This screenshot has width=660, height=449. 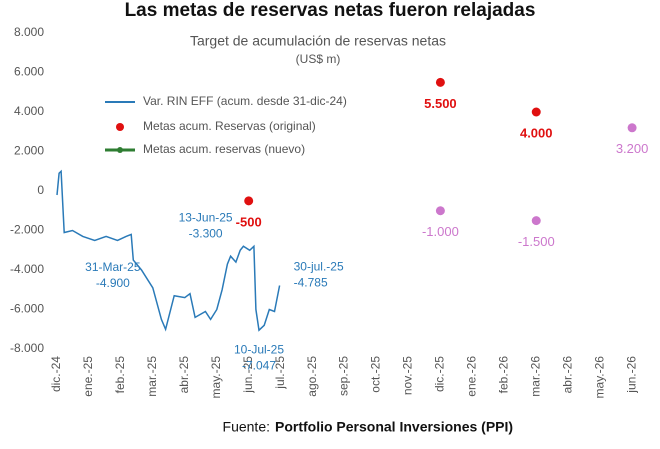 I want to click on x-tick-label: jul.-25, so click(x=280, y=373).